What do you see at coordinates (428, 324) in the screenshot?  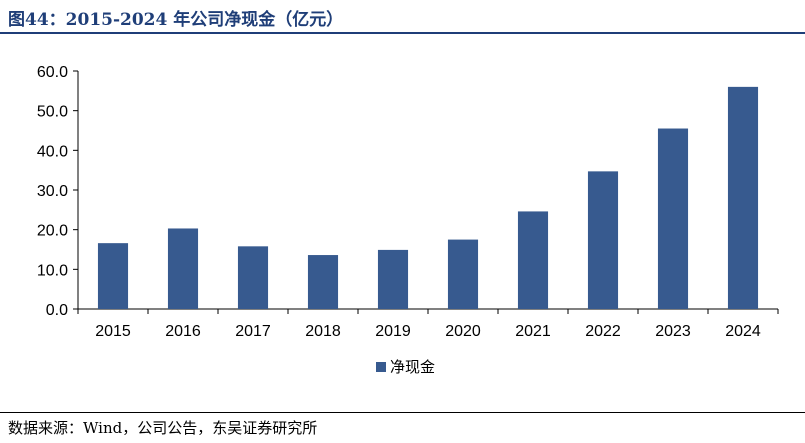 I see `x-axis: 2015 2016 2017 2018 2019 2020 2021 2022 2023 2024` at bounding box center [428, 324].